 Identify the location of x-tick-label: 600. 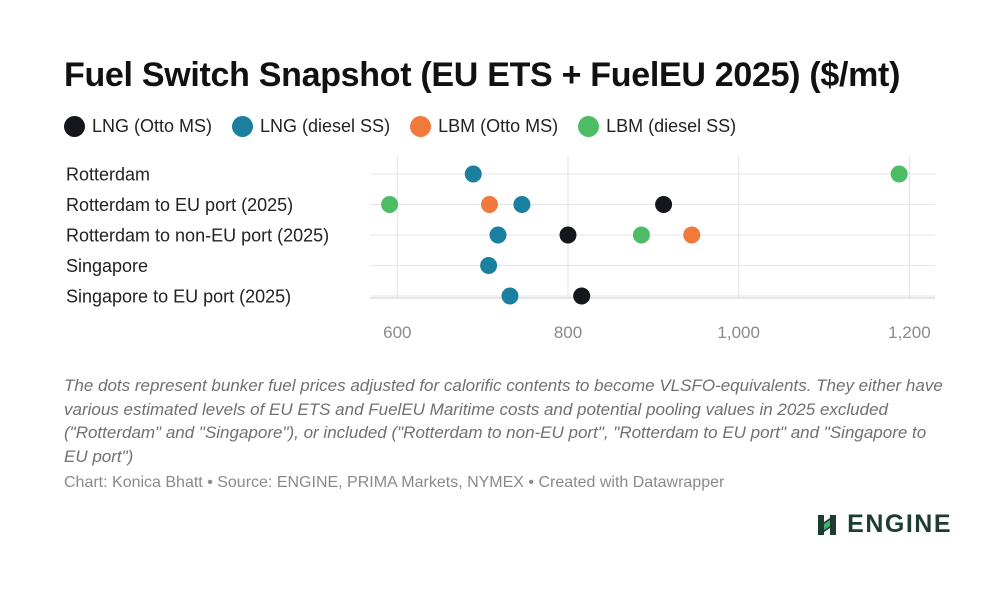
(397, 332).